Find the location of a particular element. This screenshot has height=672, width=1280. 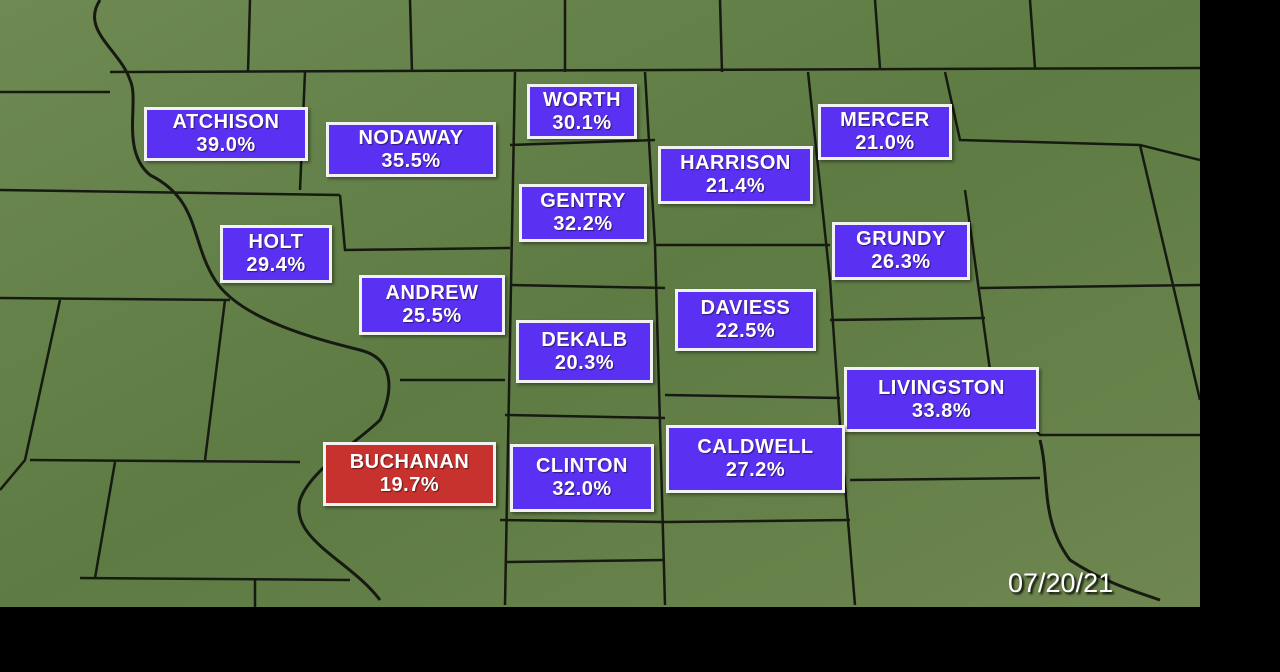

county-label: CALDWELL 27.2% is located at coordinates (755, 459).